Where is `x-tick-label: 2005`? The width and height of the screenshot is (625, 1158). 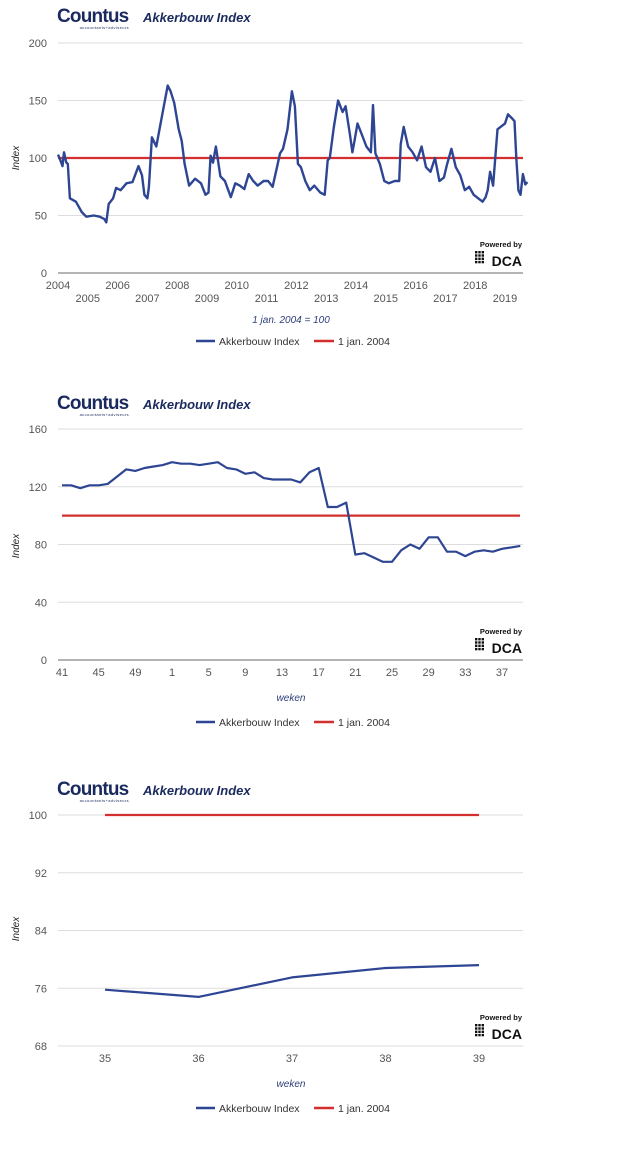 x-tick-label: 2005 is located at coordinates (88, 299).